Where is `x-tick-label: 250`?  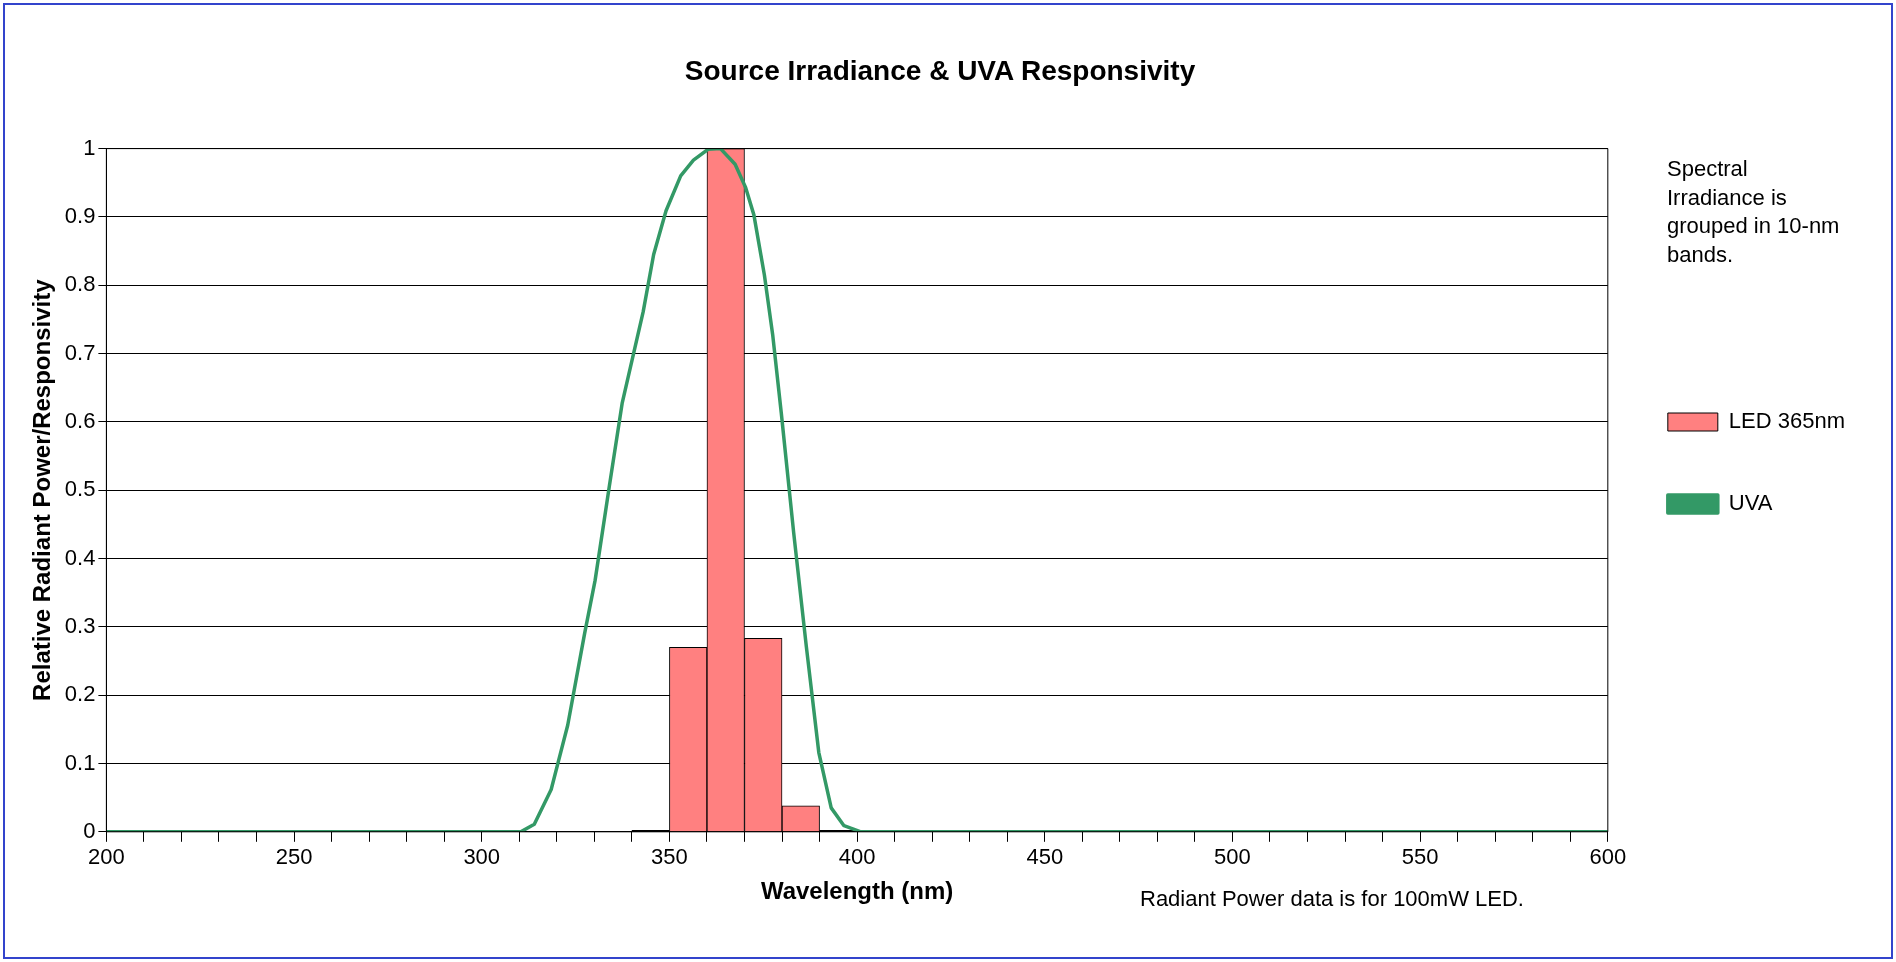
x-tick-label: 250 is located at coordinates (294, 857).